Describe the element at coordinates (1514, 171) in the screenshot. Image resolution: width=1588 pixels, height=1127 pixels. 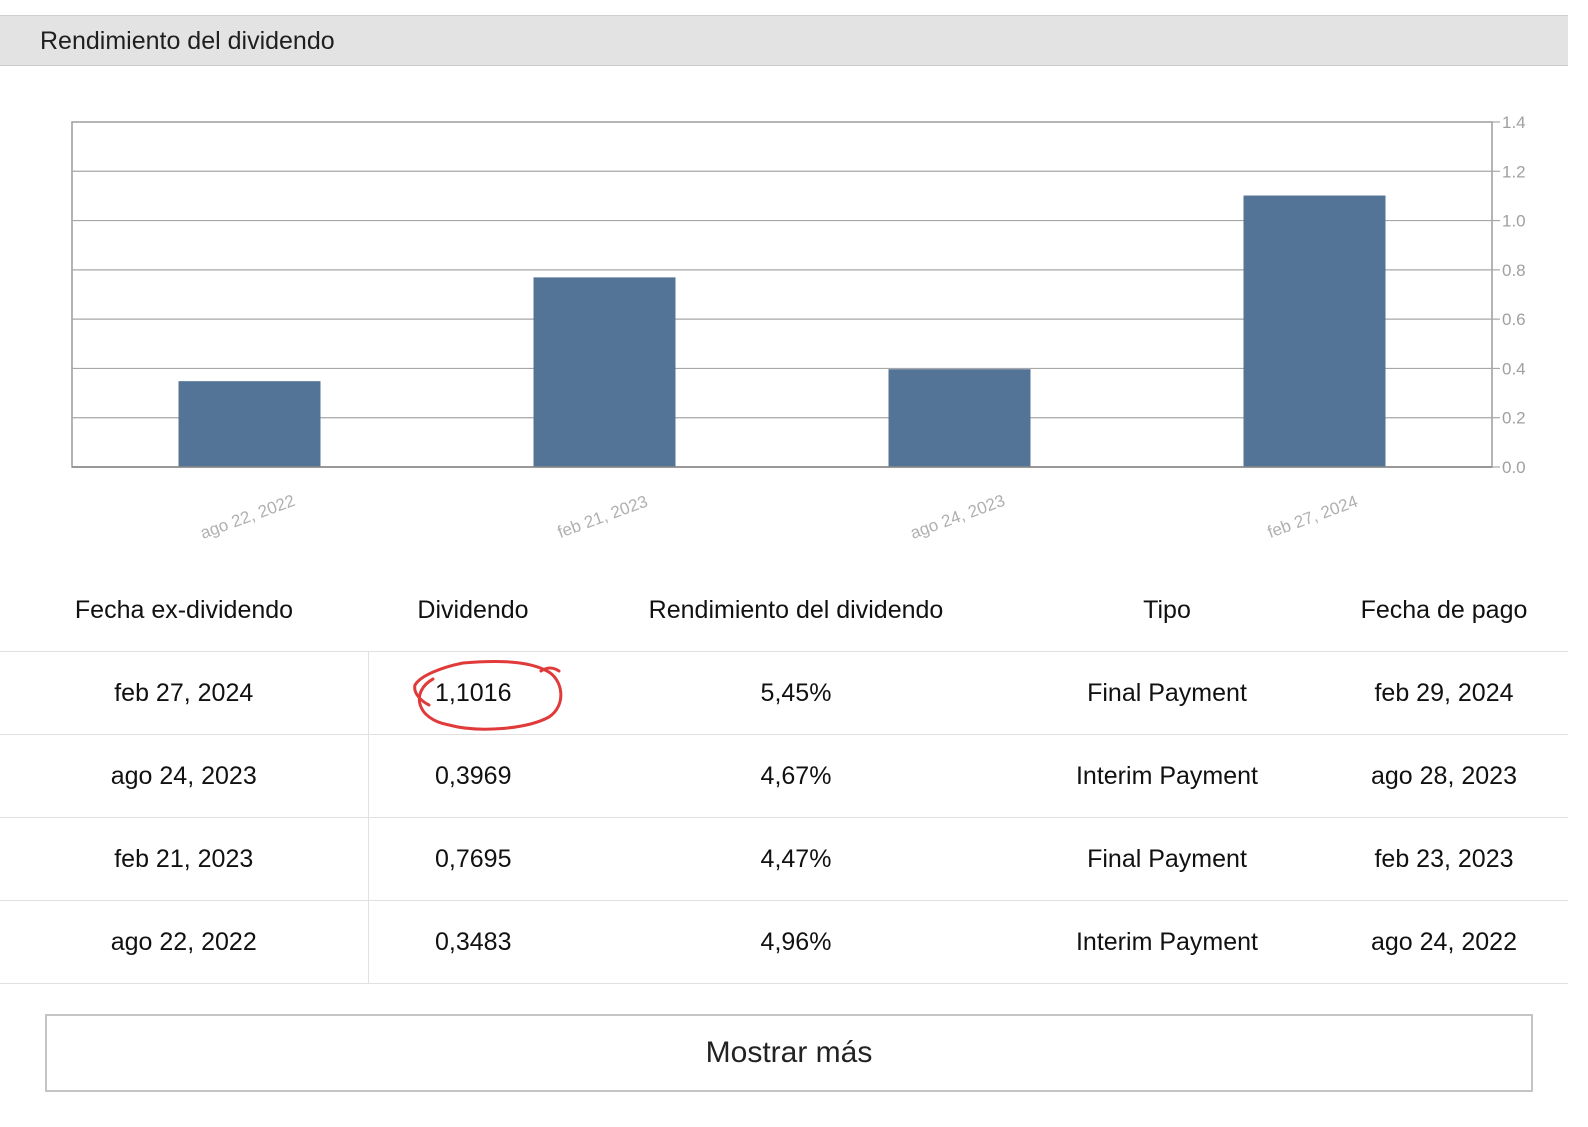
I see `y-tick-label: 1.2` at that location.